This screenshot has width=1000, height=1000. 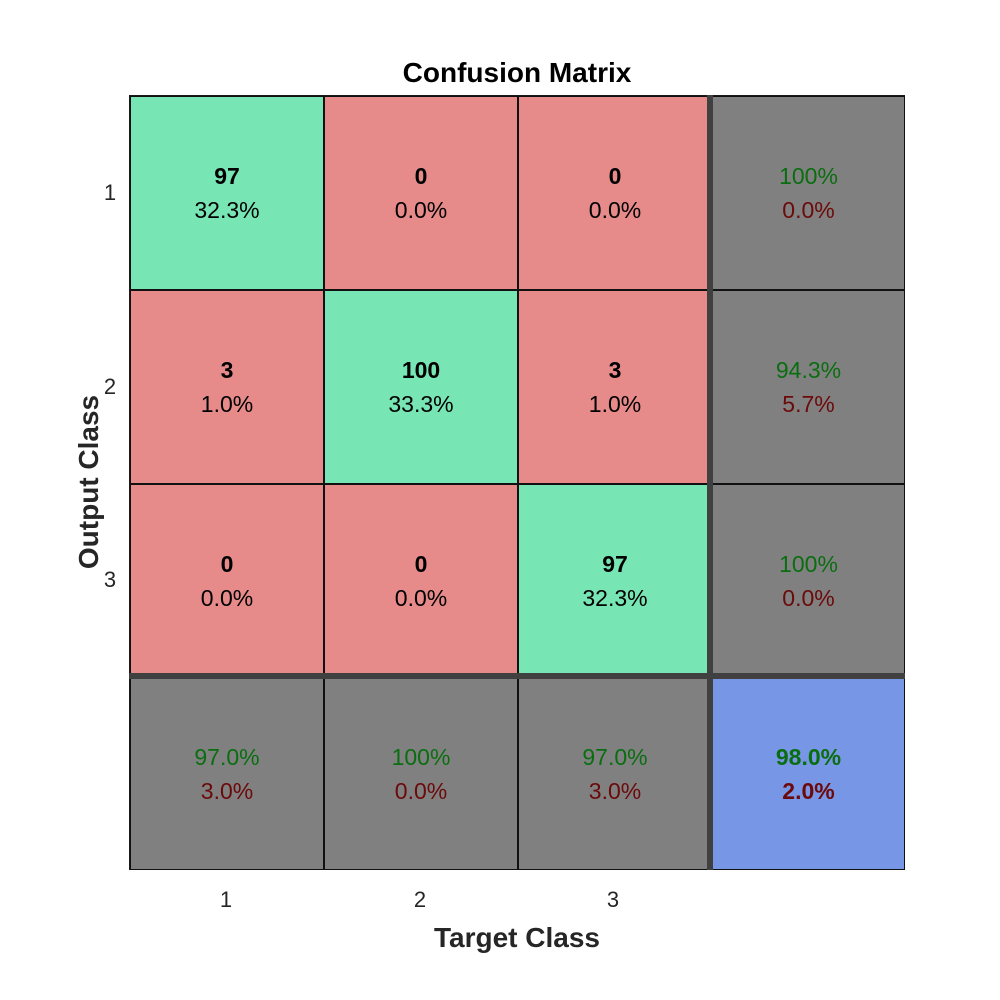 I want to click on y-tick-3: 3, so click(x=110, y=579).